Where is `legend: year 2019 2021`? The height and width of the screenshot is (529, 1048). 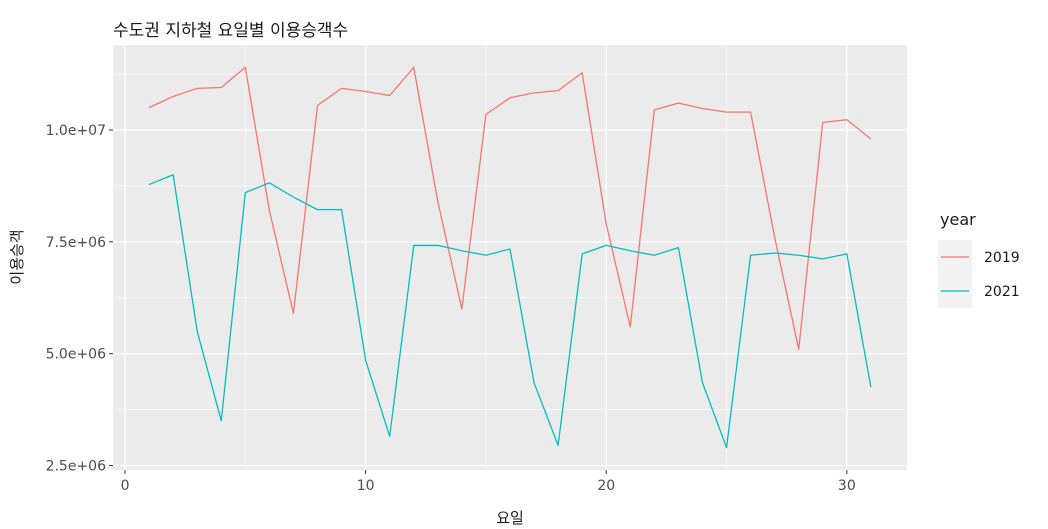 legend: year 2019 2021 is located at coordinates (979, 259).